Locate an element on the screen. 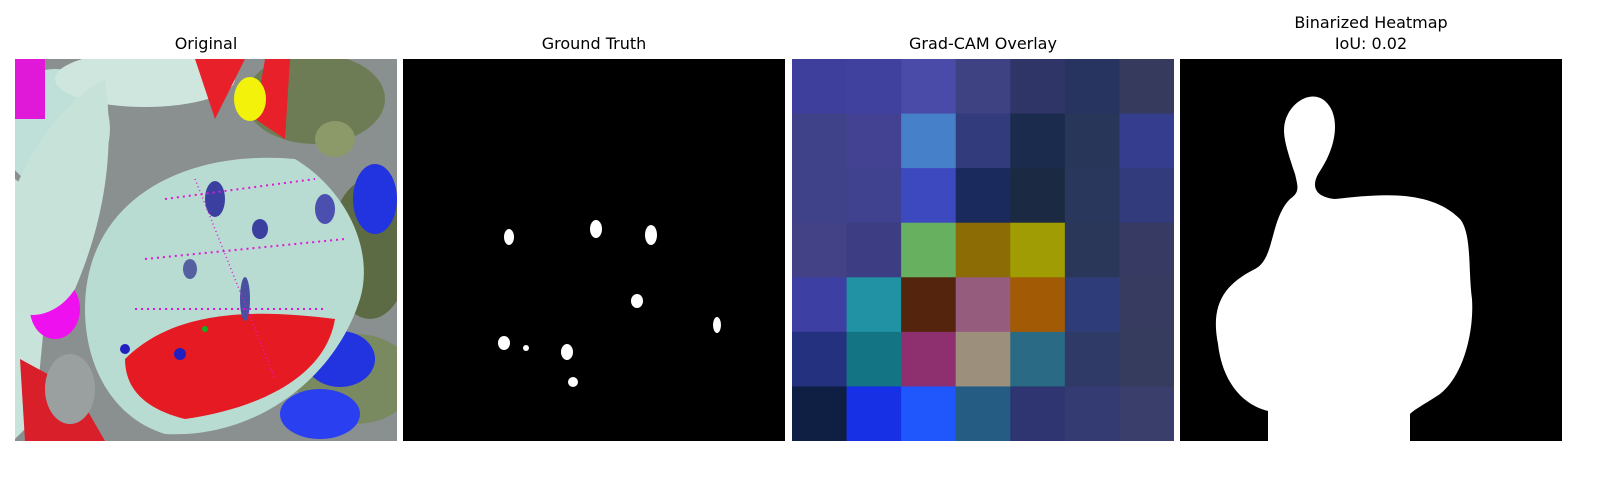 The image size is (1600, 500). panel-title-gradcam: Grad-CAM Overlay is located at coordinates (983, 43).